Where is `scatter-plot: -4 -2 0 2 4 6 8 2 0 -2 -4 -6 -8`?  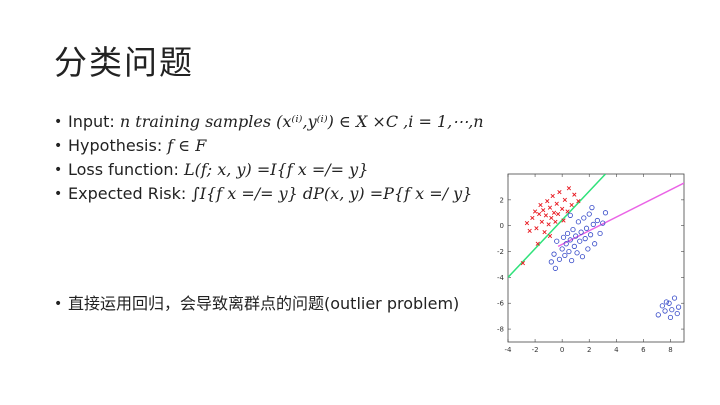 scatter-plot: -4 -2 0 2 4 6 8 2 0 -2 -4 -6 -8 is located at coordinates (591, 263).